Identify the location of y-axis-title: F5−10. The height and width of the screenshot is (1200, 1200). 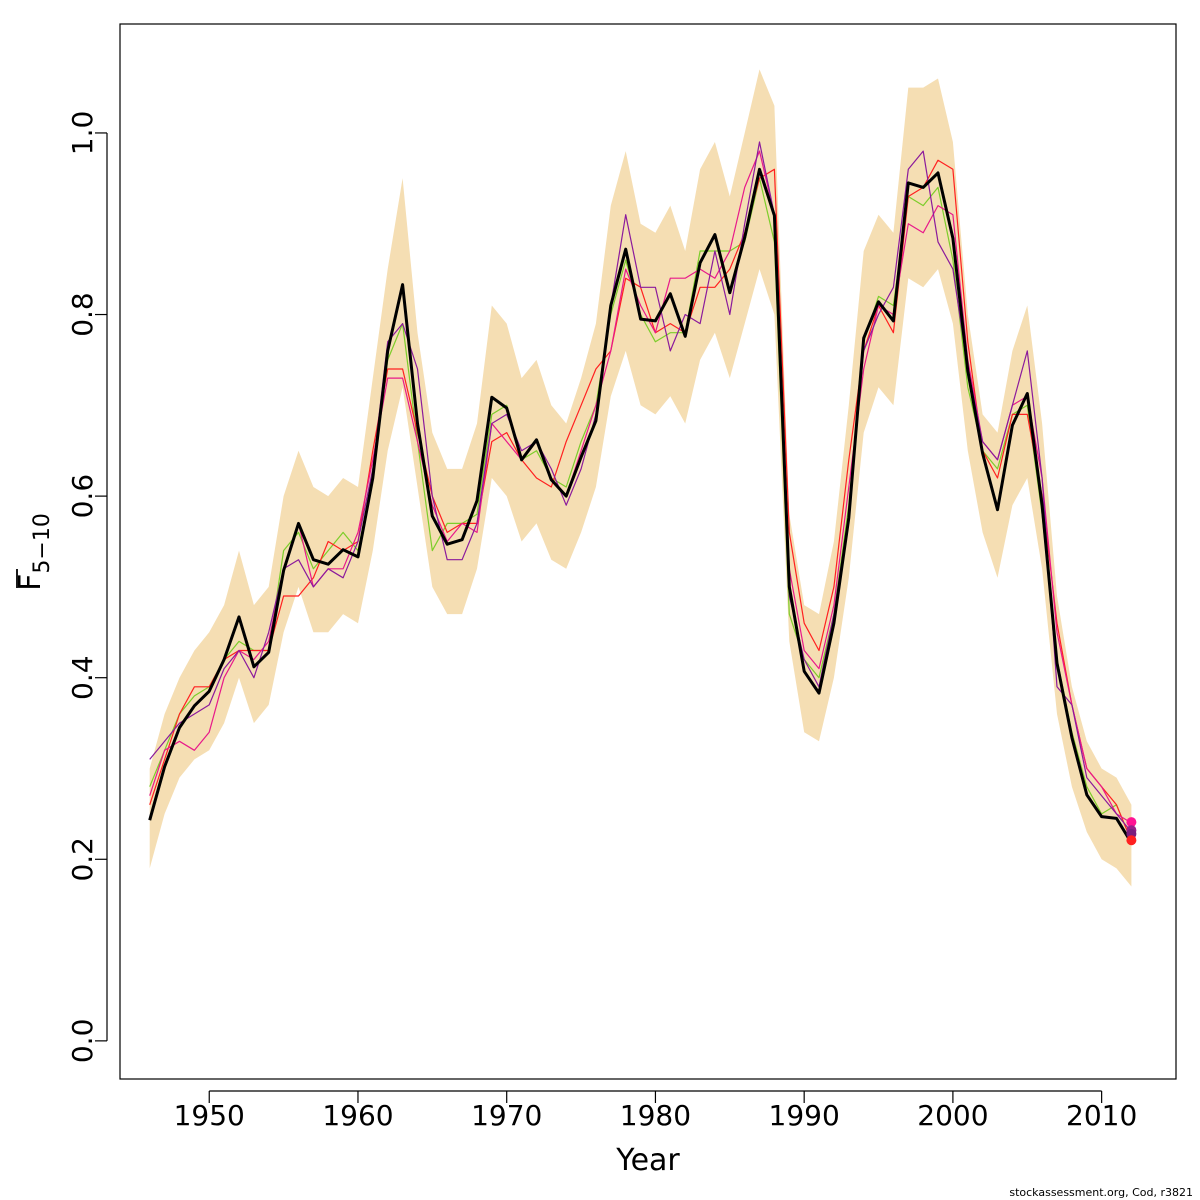
(34, 552).